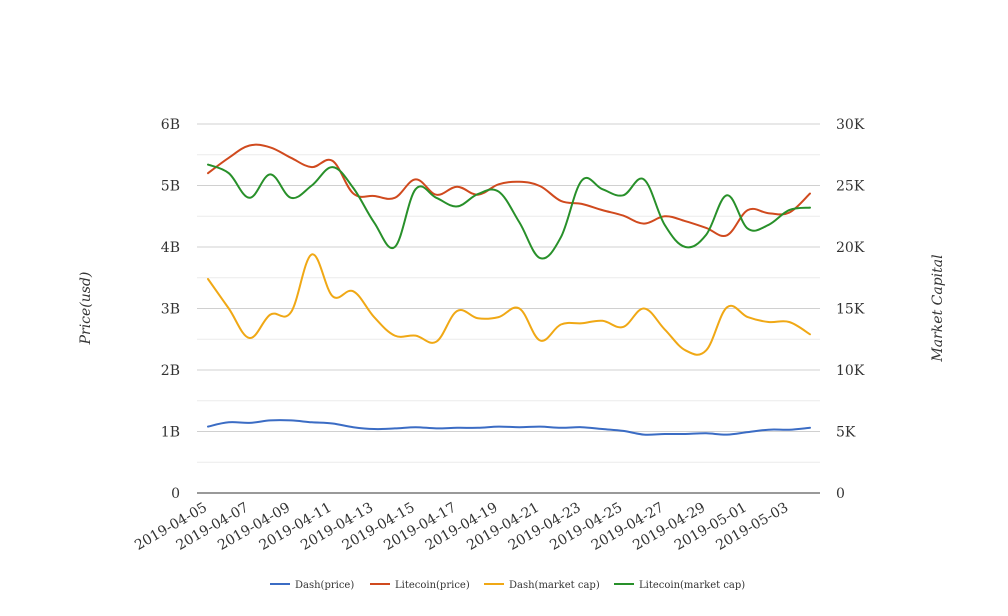  Describe the element at coordinates (938, 308) in the screenshot. I see `right-axis-title: Market Capital` at that location.